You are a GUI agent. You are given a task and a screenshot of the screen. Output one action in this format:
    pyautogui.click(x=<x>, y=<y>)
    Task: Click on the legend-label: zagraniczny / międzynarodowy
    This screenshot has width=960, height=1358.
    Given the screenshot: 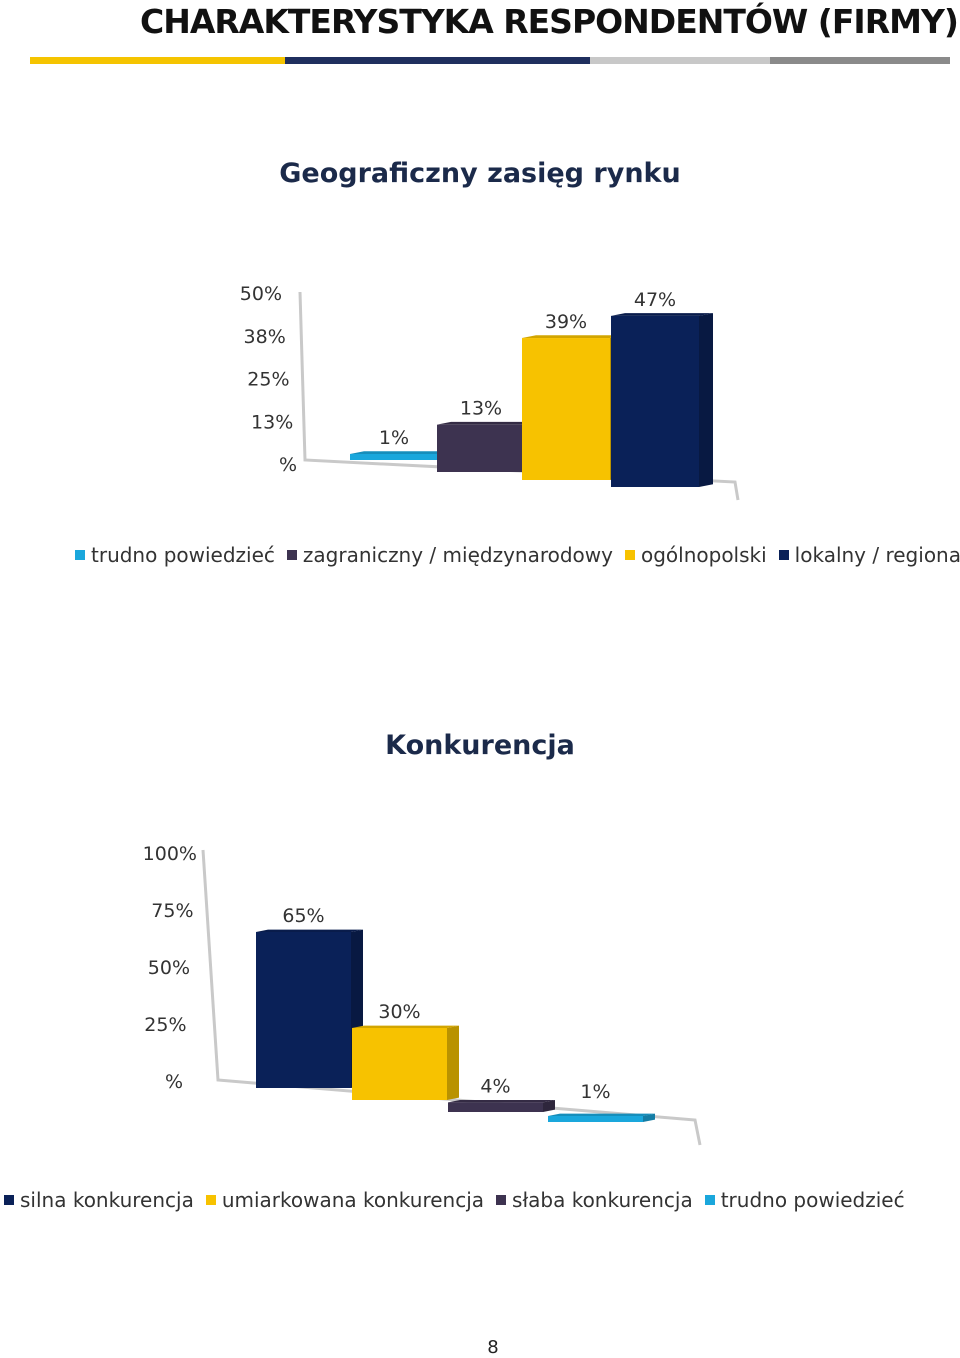 What is the action you would take?
    pyautogui.click(x=457, y=555)
    